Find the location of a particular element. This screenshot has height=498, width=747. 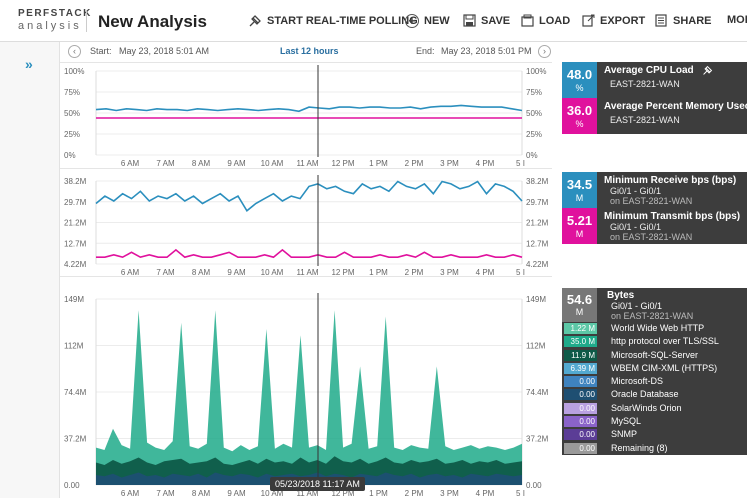

transmit-interface: Gi0/1 - Gi0/1 is located at coordinates (636, 227).